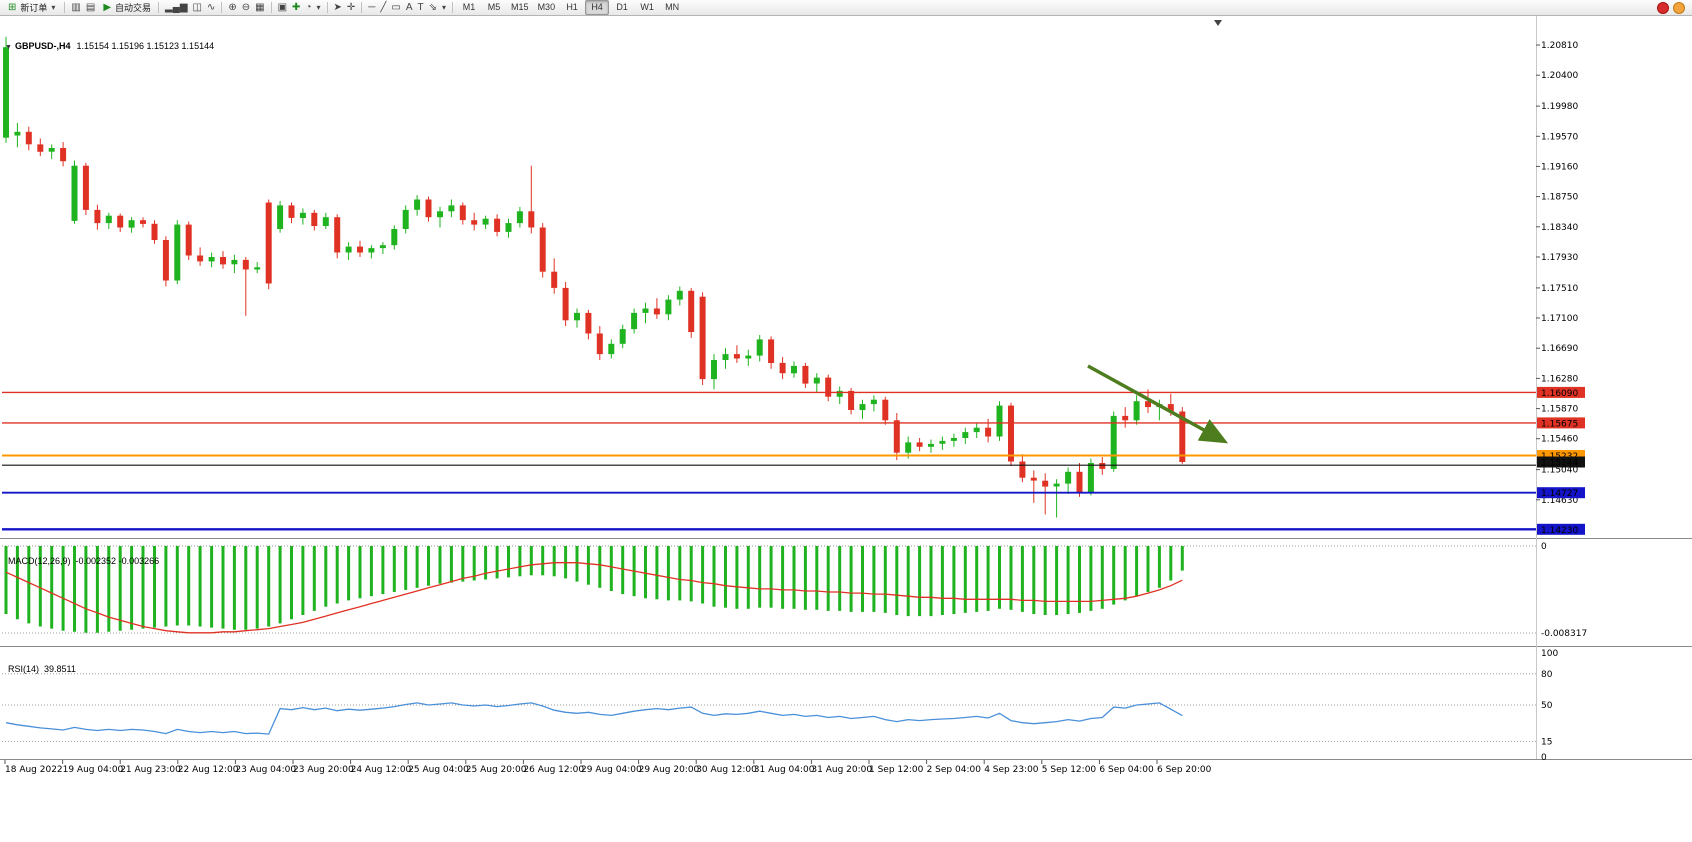  I want to click on timeframe-m15-button: M15, so click(520, 7).